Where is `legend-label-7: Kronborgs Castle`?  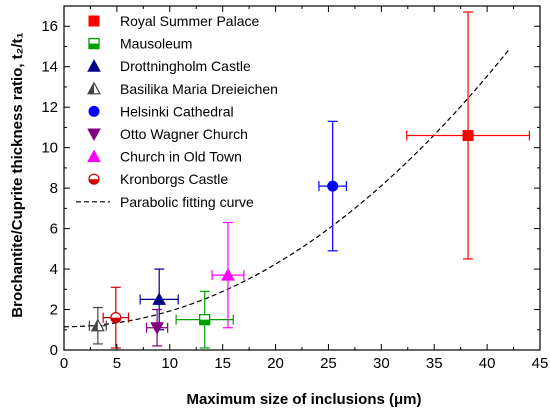
legend-label-7: Kronborgs Castle is located at coordinates (174, 179).